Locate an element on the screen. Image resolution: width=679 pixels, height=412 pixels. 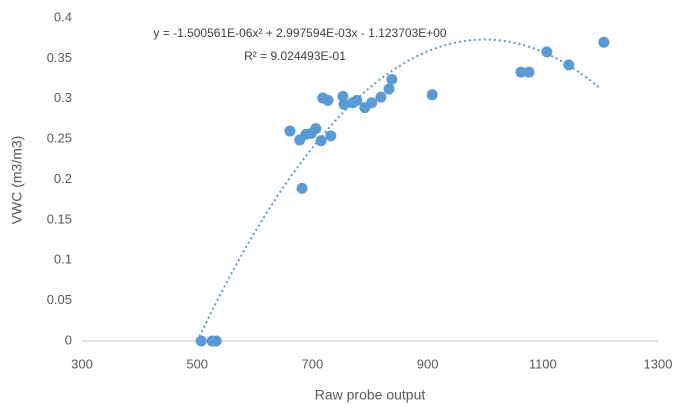
x-tick-label: 1300 is located at coordinates (658, 363).